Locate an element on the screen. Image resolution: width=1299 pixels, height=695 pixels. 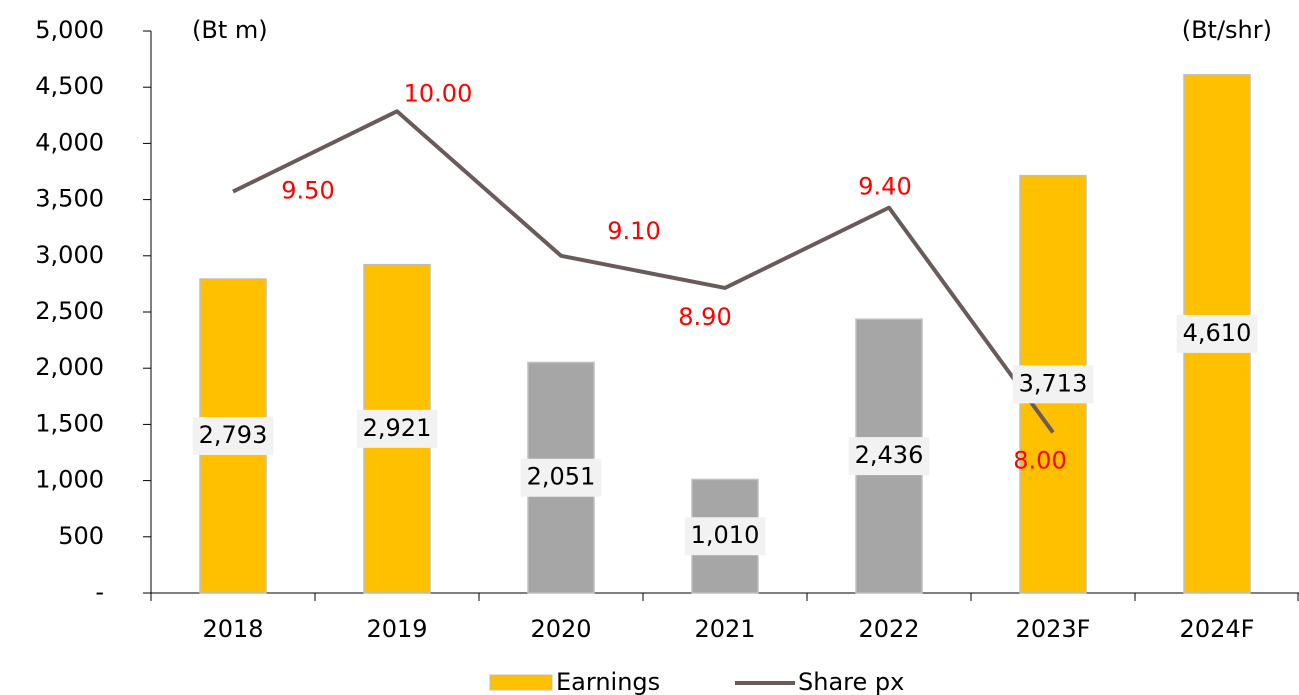
y-axis-label: (Bt m) is located at coordinates (230, 30).